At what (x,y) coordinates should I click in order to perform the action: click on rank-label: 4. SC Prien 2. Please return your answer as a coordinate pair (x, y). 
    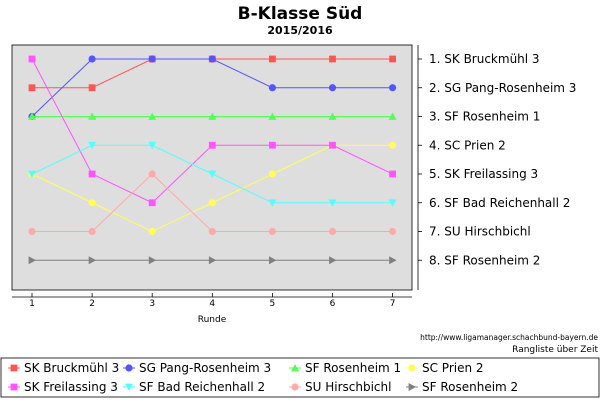
    Looking at the image, I should click on (467, 145).